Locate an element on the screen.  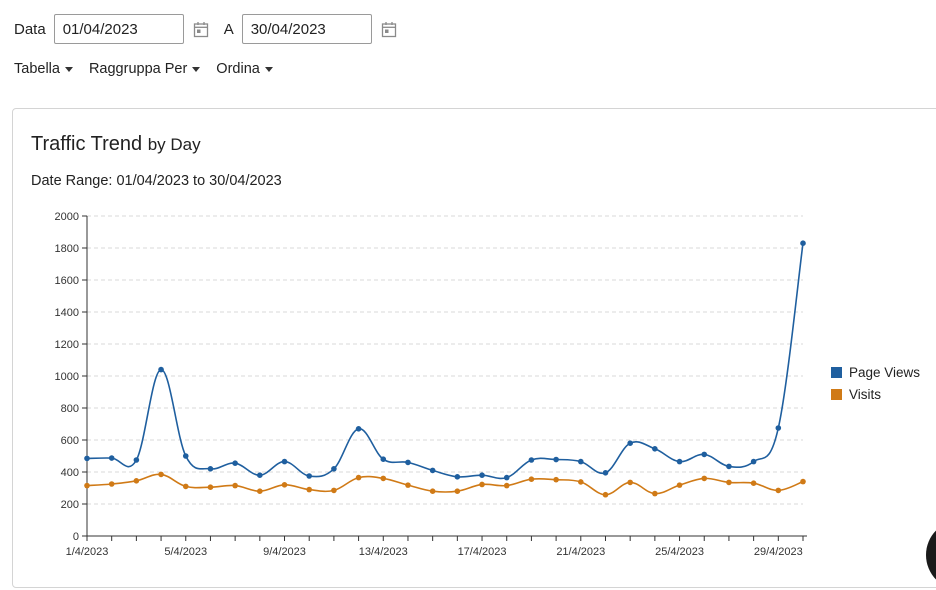
legend-swatch-page-views is located at coordinates (836, 372).